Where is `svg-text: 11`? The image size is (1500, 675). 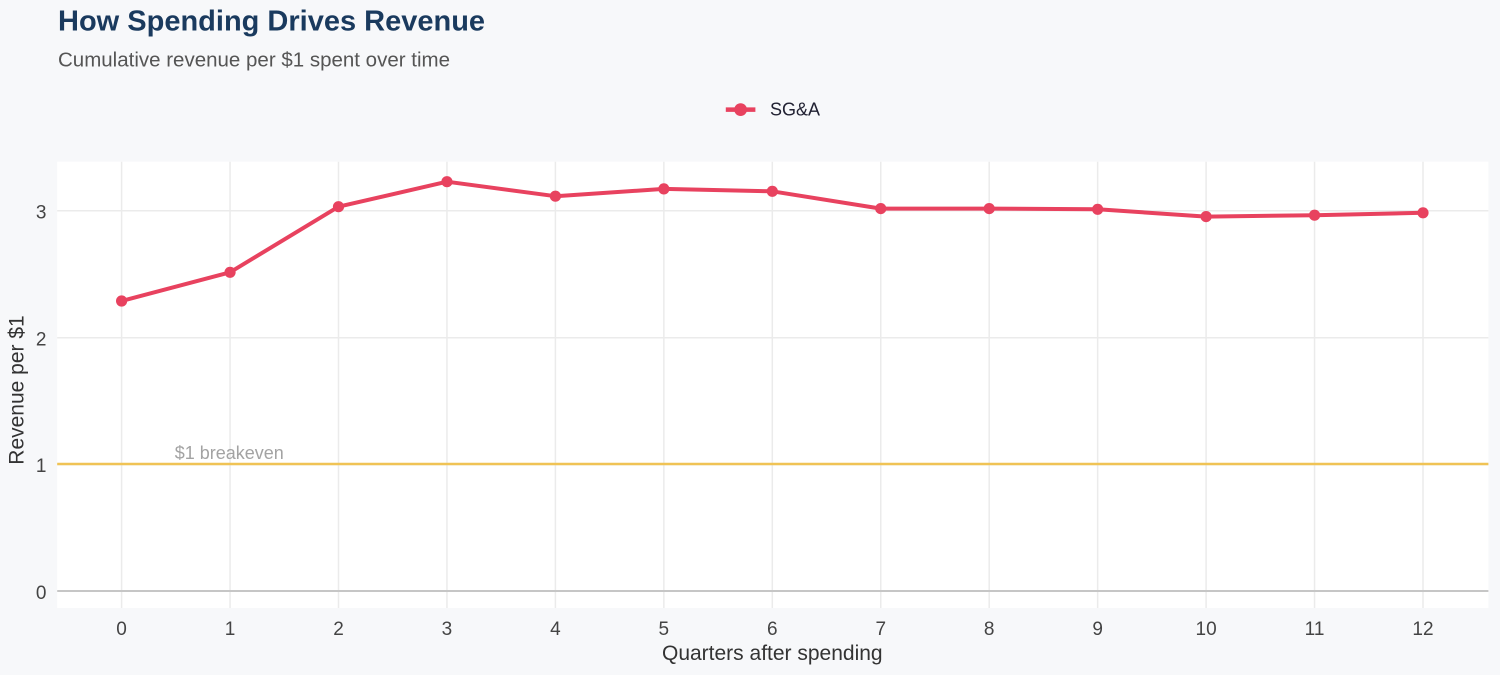
svg-text: 11 is located at coordinates (1315, 629).